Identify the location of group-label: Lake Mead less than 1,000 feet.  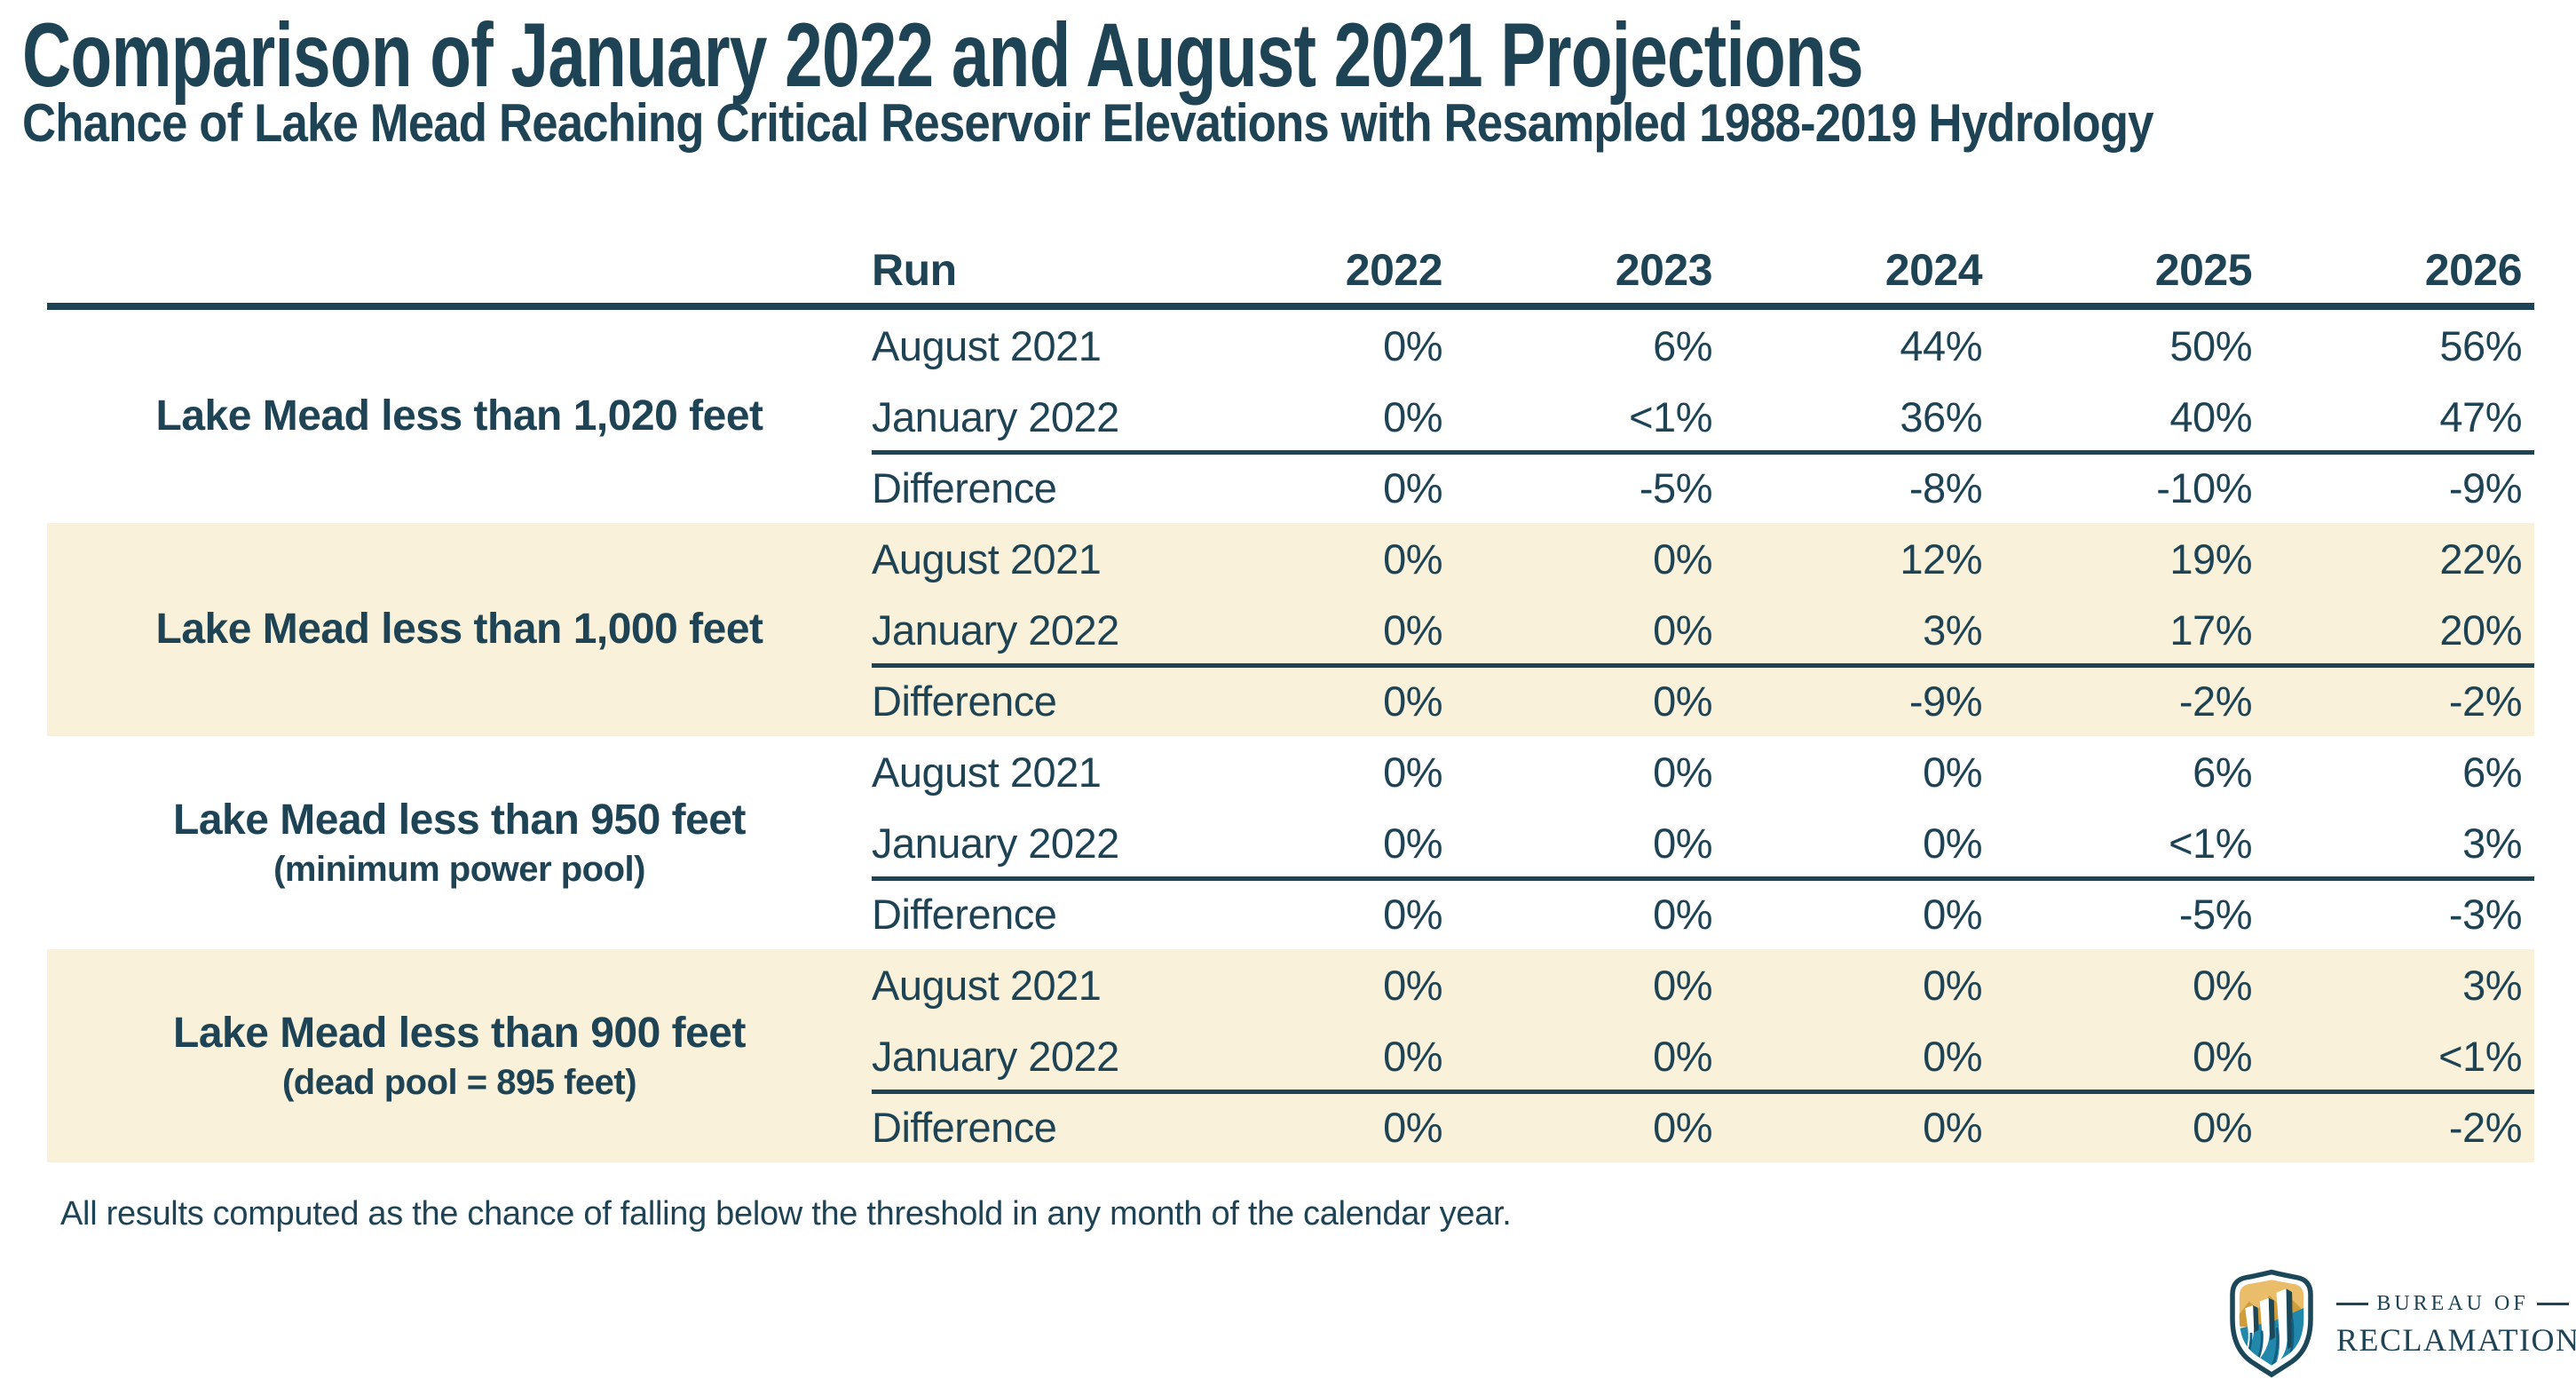
(459, 630).